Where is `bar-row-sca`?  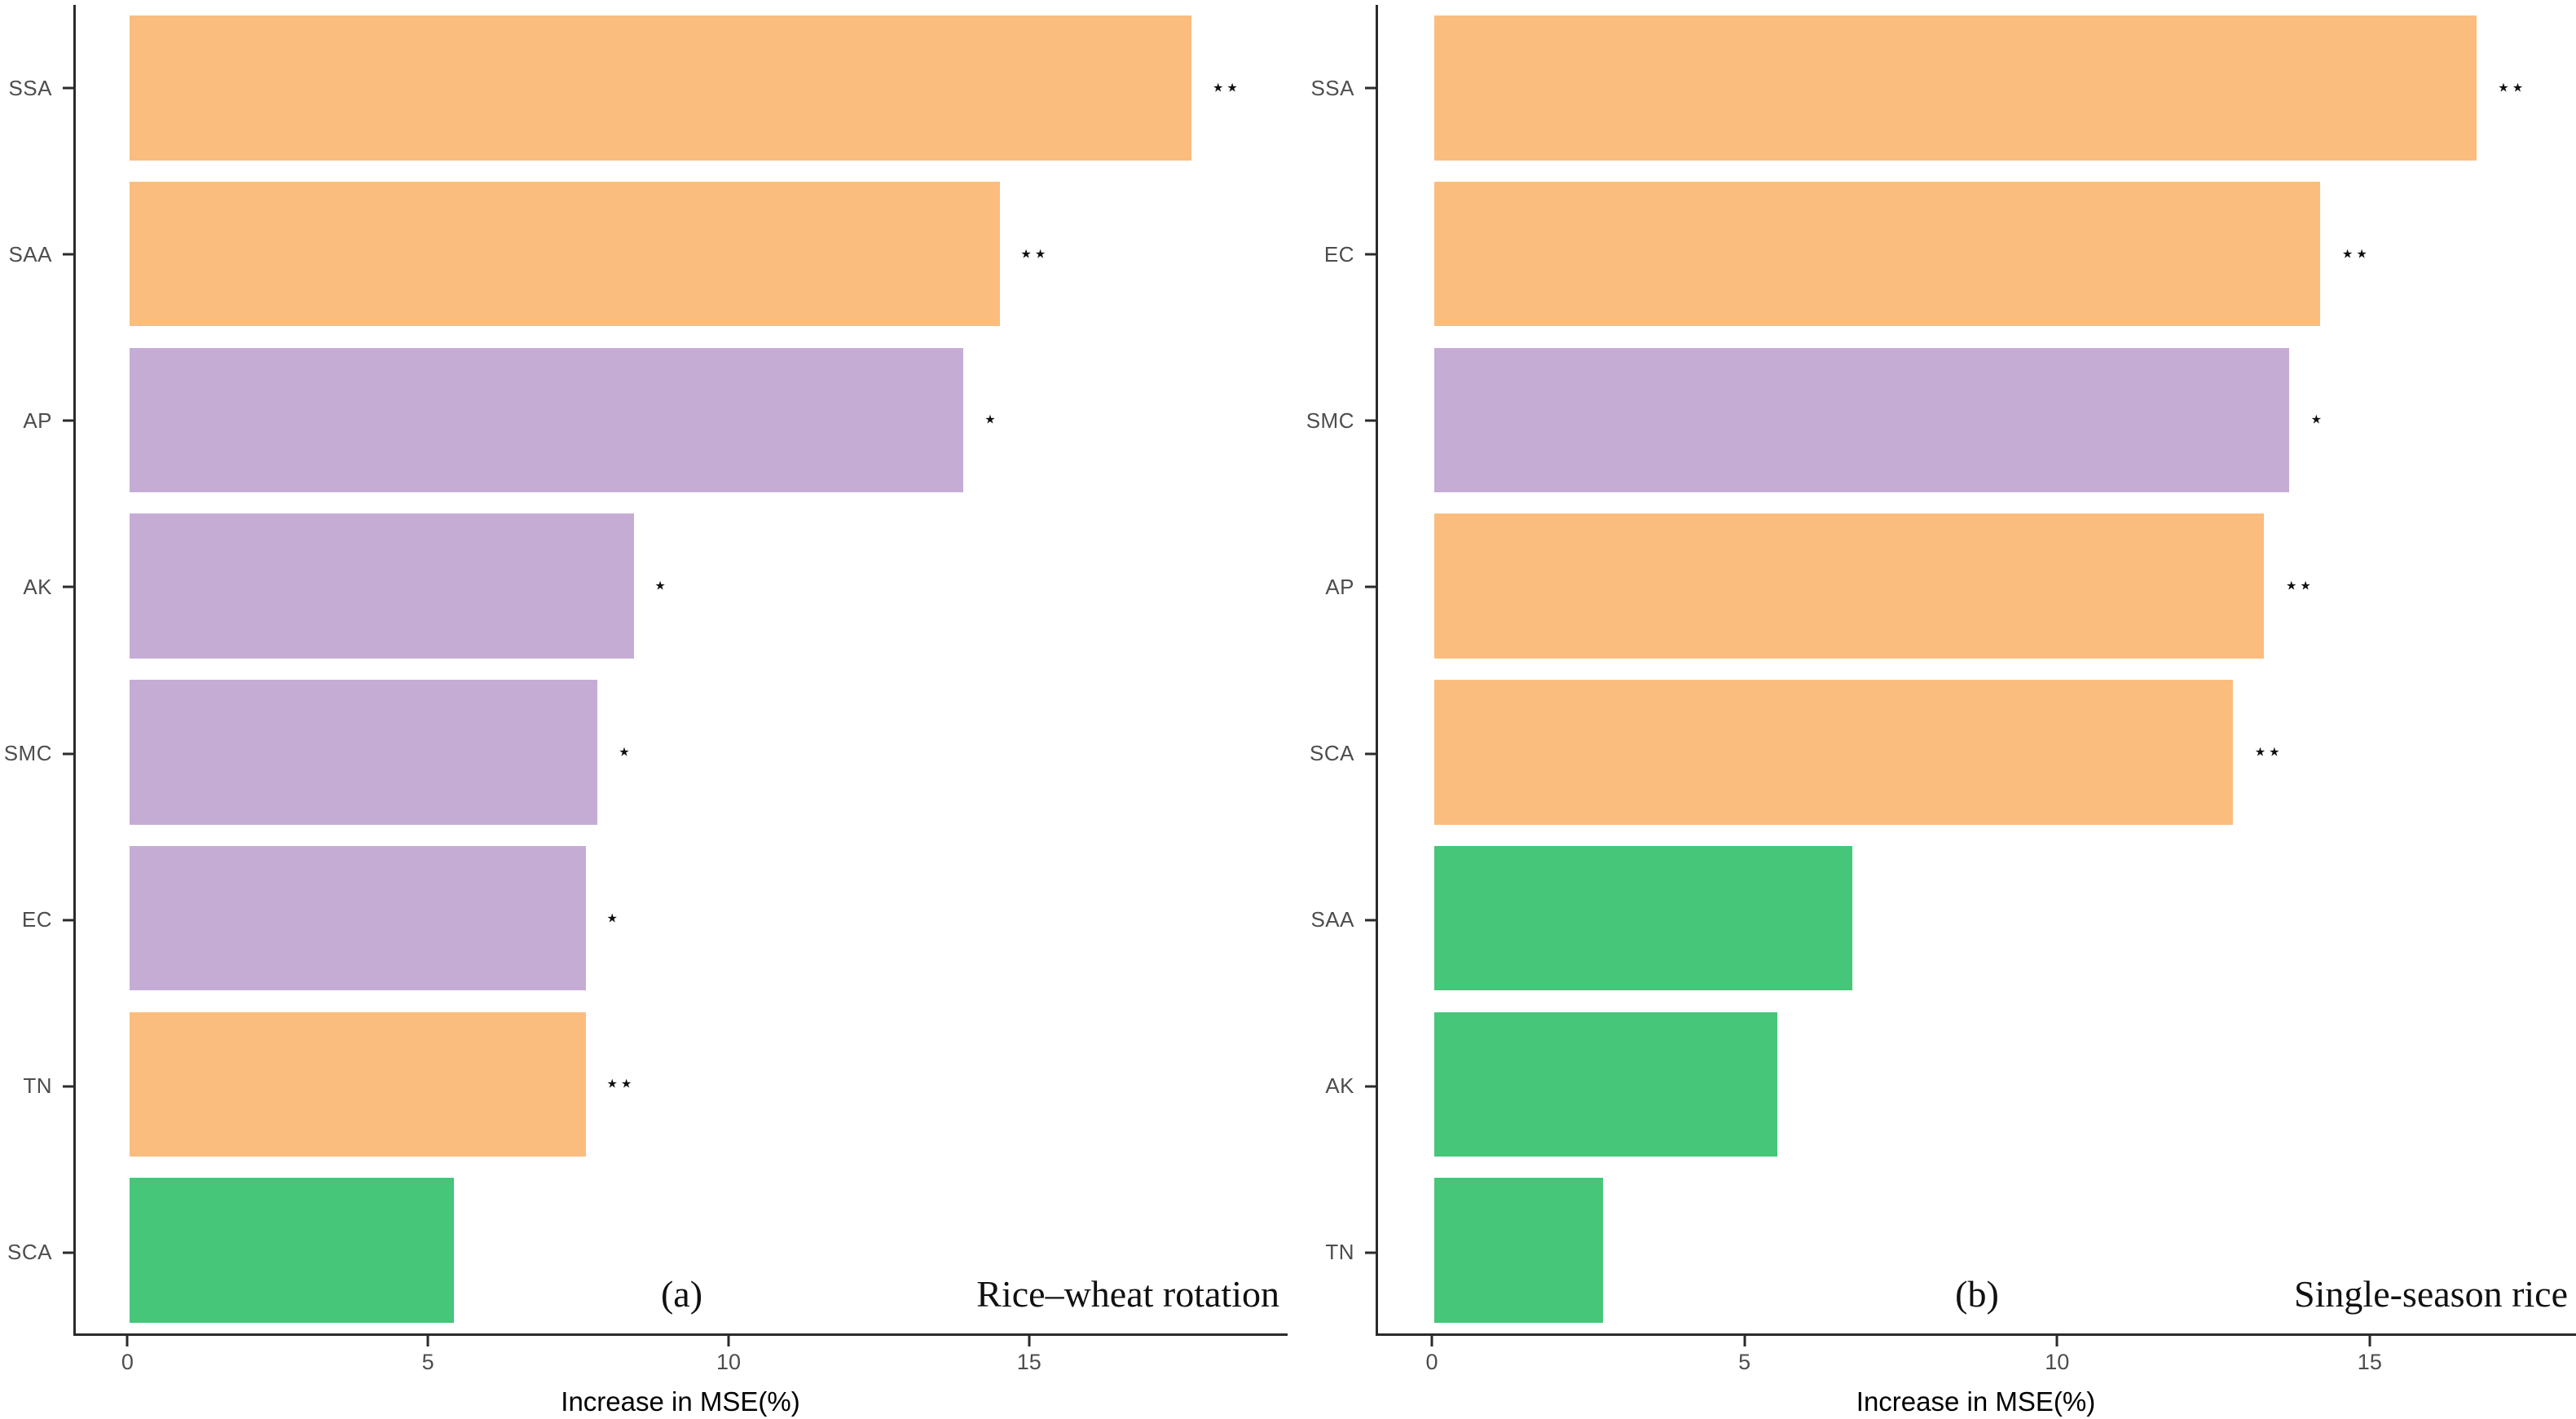 bar-row-sca is located at coordinates (682, 1250).